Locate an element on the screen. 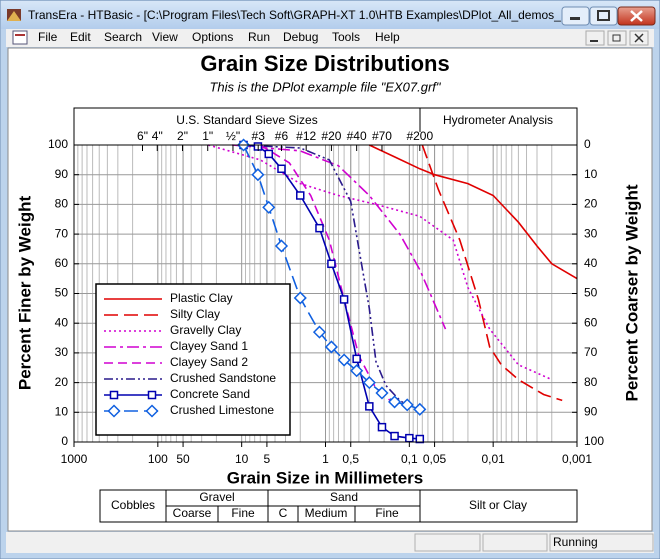 The width and height of the screenshot is (660, 559). y2-tick-label: 40 is located at coordinates (591, 263).